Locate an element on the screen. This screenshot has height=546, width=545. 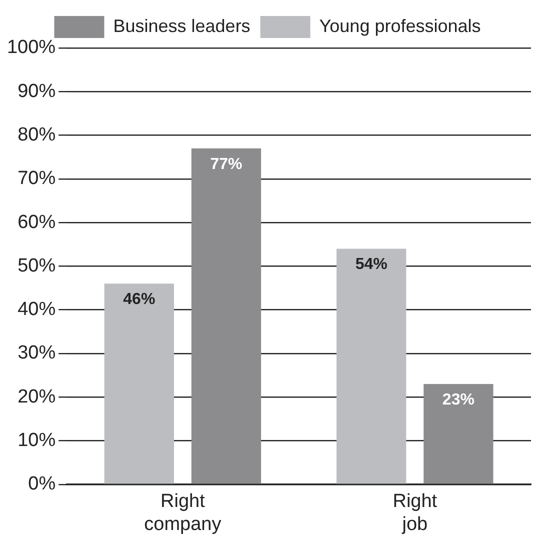
y-tick-label: 90% is located at coordinates (37, 91).